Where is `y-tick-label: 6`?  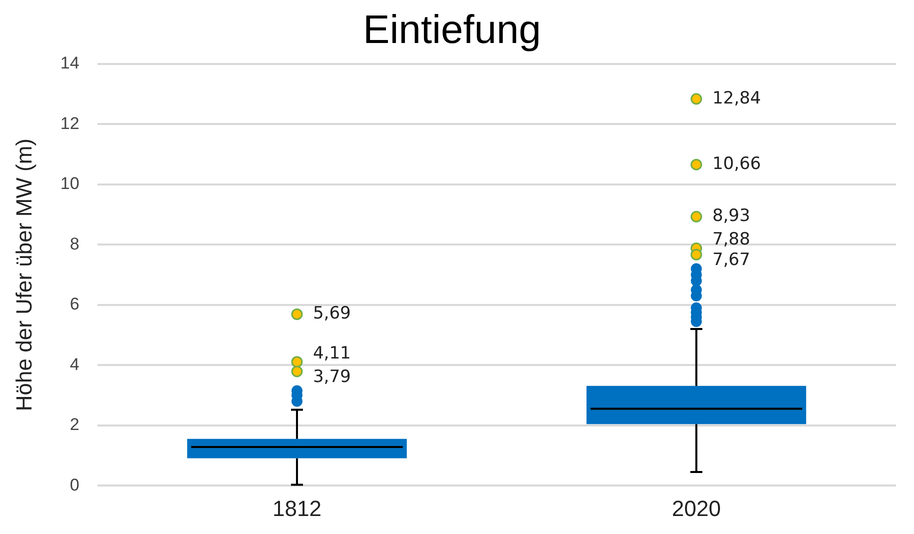 y-tick-label: 6 is located at coordinates (75, 304).